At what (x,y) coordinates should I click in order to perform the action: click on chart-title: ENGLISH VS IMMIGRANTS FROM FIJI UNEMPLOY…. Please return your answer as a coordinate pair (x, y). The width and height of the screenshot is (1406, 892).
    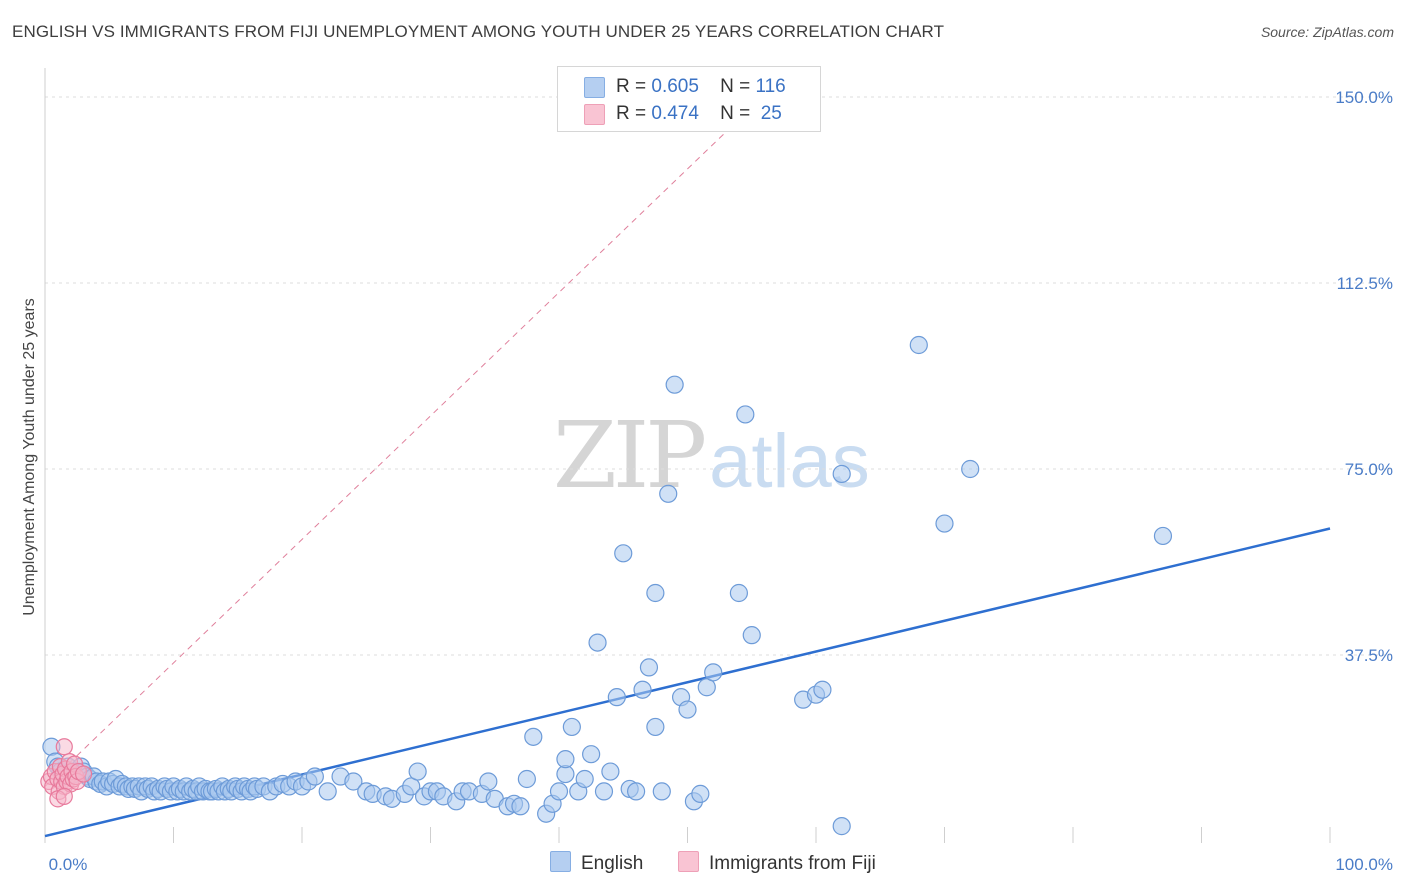
    Looking at the image, I should click on (478, 31).